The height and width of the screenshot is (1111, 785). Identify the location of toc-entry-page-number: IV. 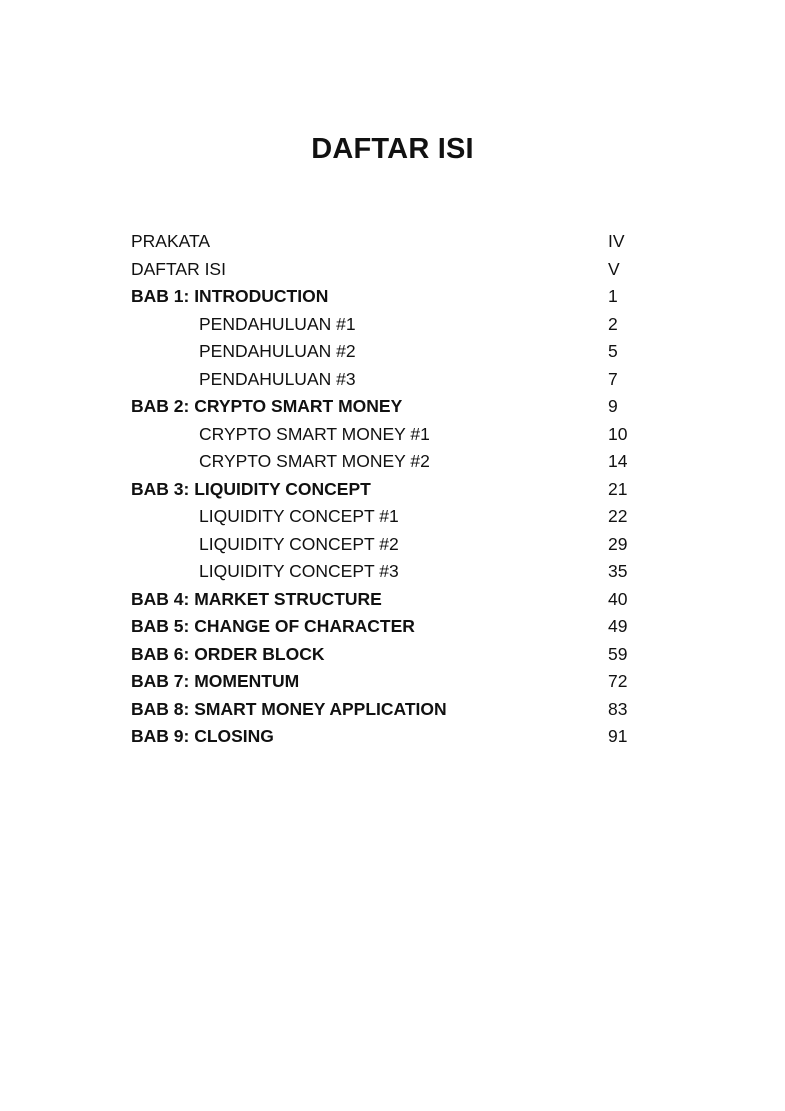
(616, 241).